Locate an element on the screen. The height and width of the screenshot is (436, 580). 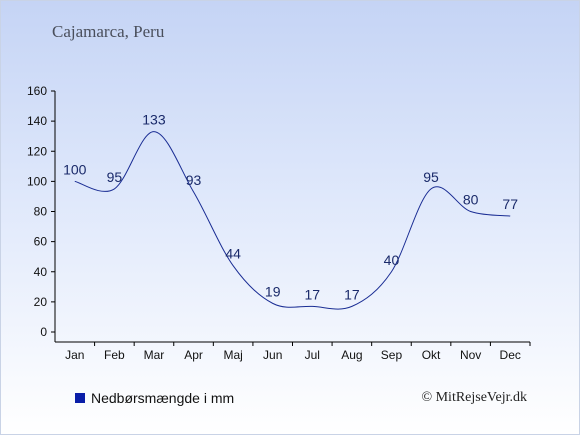
data-label: 19 is located at coordinates (273, 291).